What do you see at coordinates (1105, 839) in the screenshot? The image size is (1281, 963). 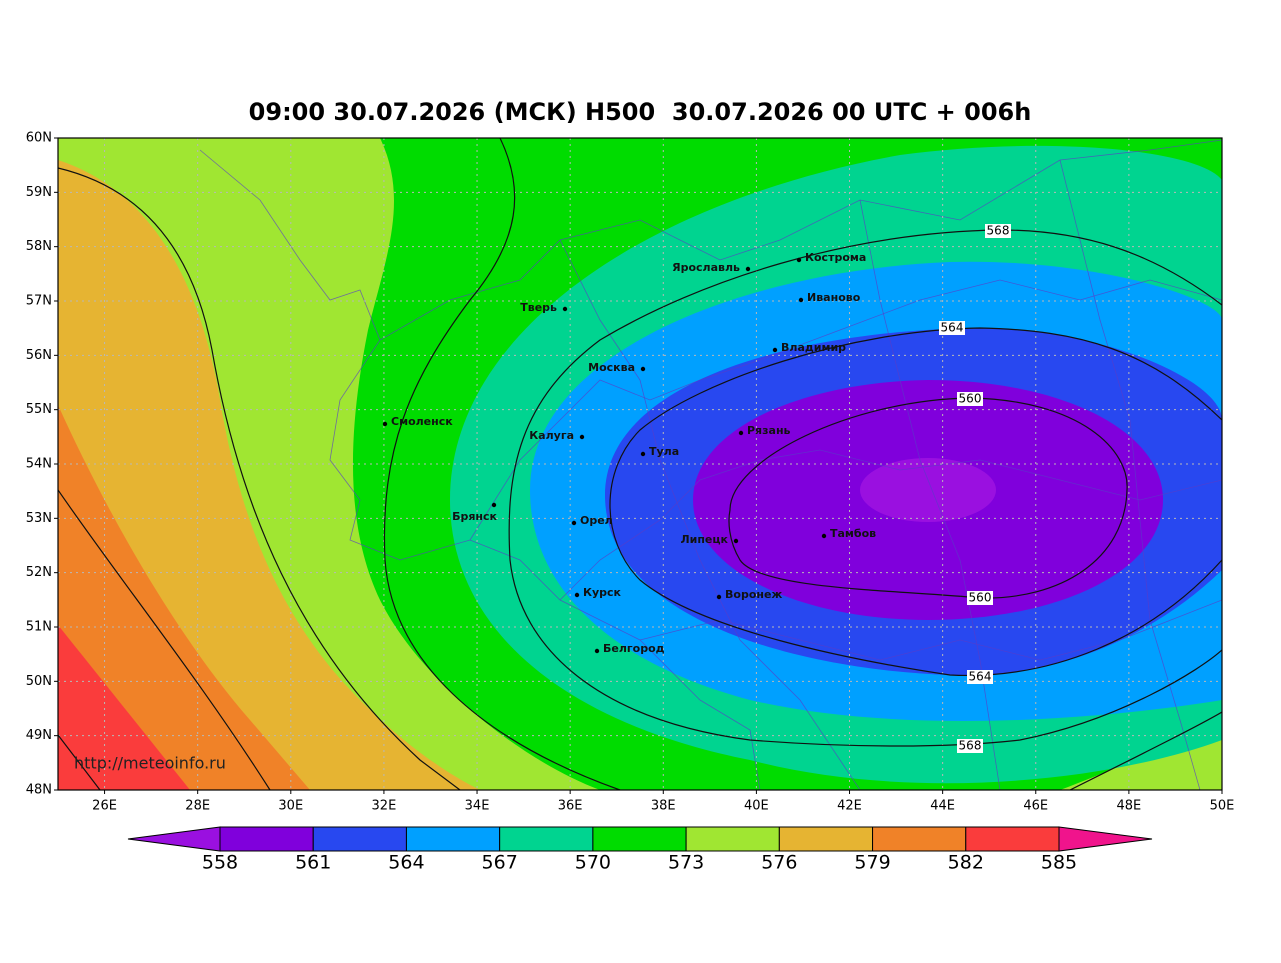 I see `colorbar-over` at bounding box center [1105, 839].